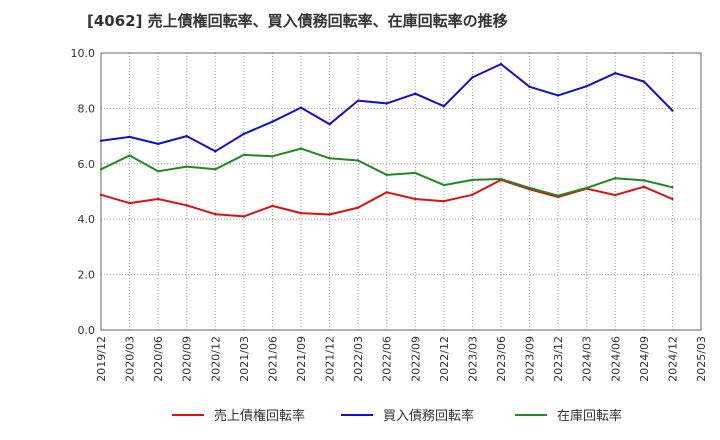 The width and height of the screenshot is (720, 440). I want to click on x-tick-label: 2022/06, so click(387, 359).